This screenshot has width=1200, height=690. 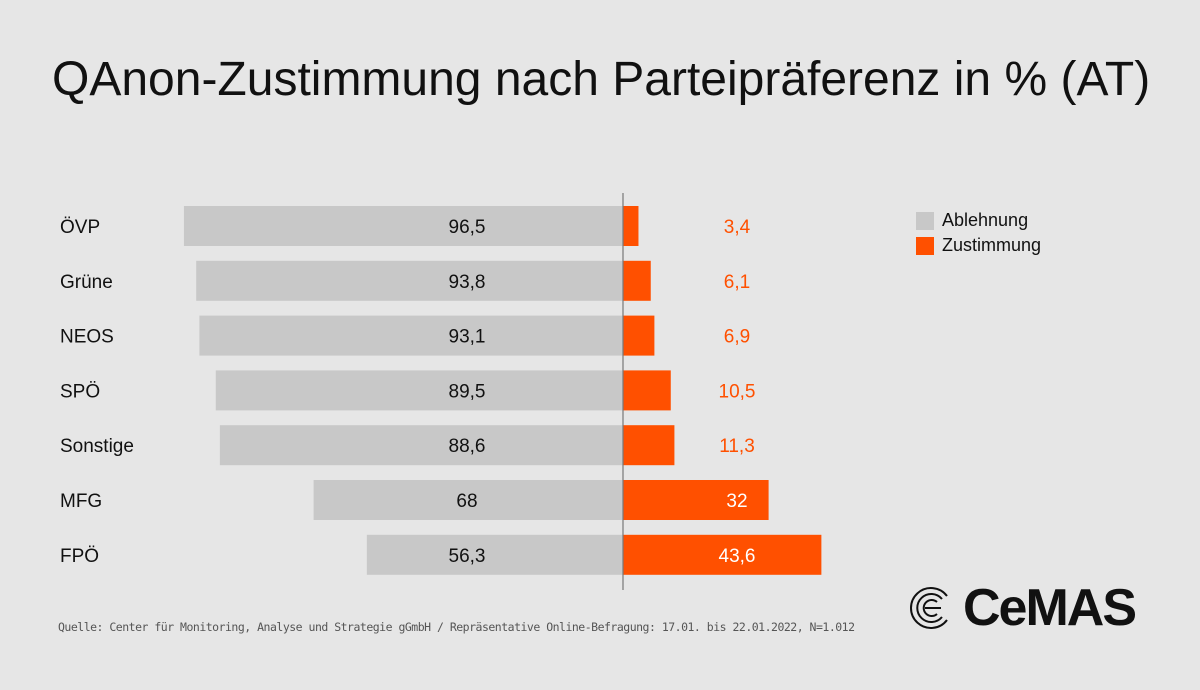 I want to click on category-label: Grüne, so click(x=86, y=282).